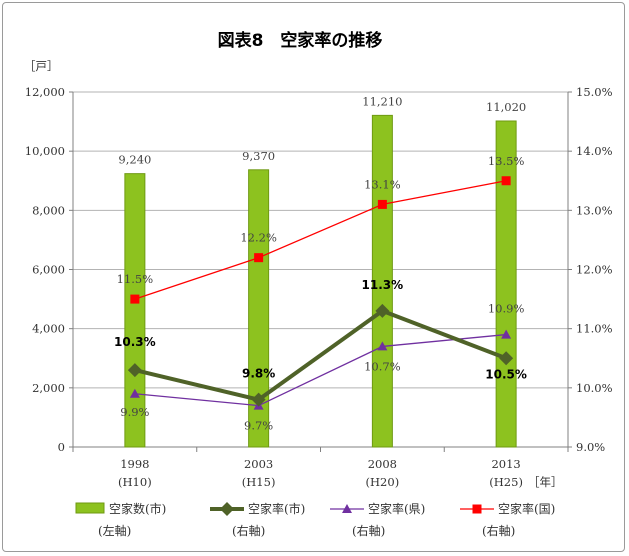 The image size is (629, 556). What do you see at coordinates (382, 366) in the screenshot?
I see `pref-rate-label: 10.7%` at bounding box center [382, 366].